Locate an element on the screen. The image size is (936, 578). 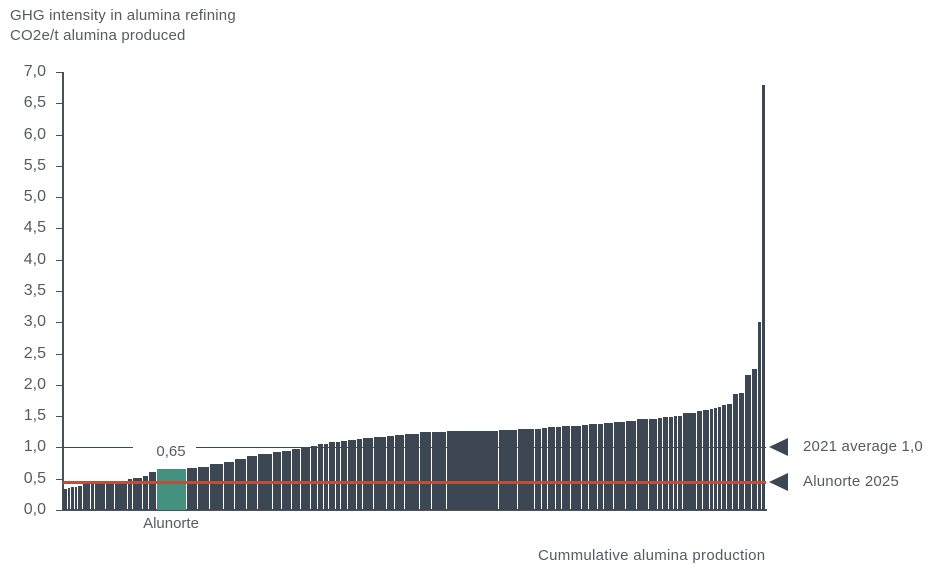
y-tick-label: 5,0 is located at coordinates (34, 197).